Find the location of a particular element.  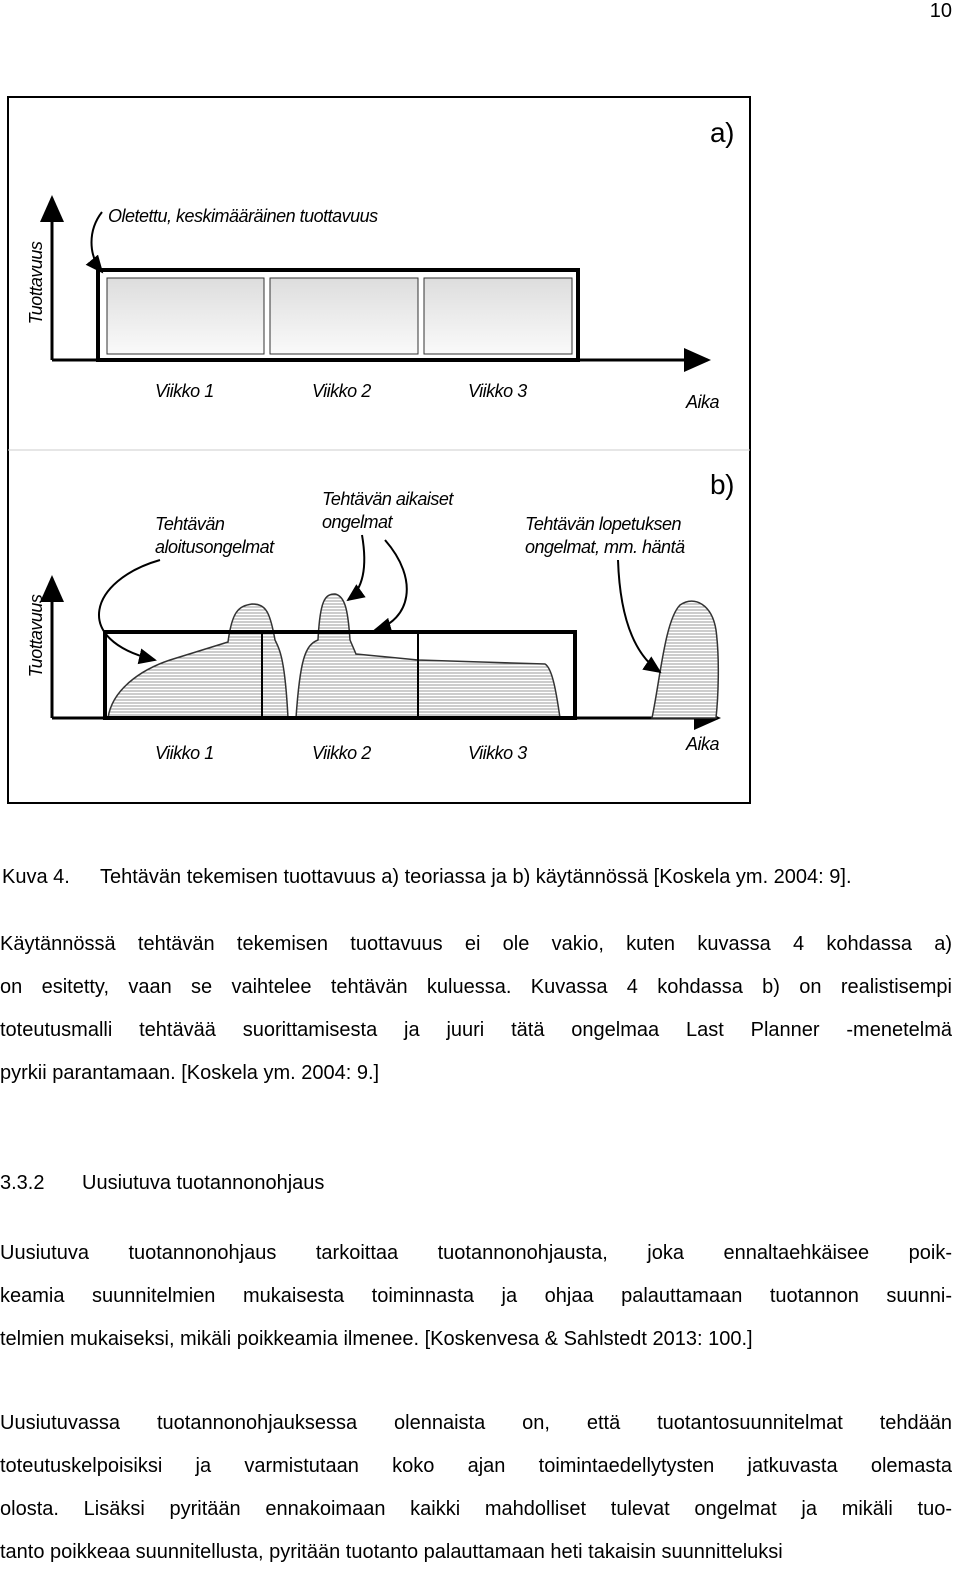

annotation: Tehtävän lopetuksen is located at coordinates (603, 524).